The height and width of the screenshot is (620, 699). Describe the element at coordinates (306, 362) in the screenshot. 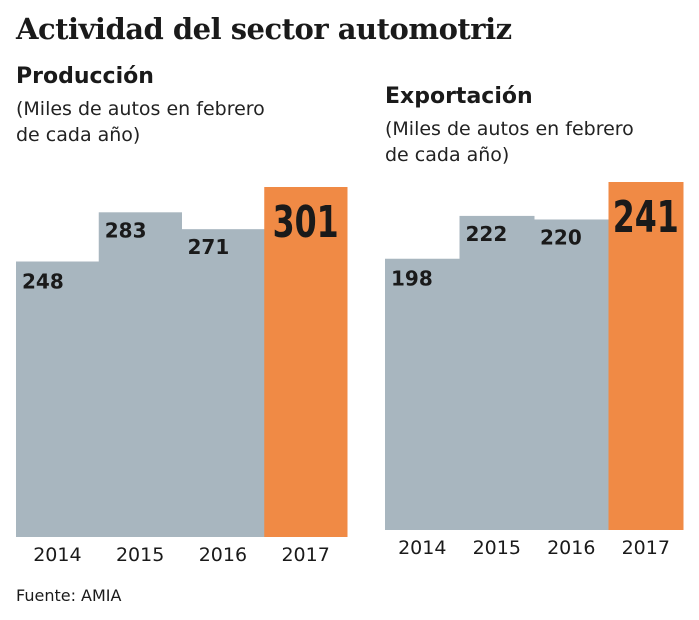

I see `production-bar-2017` at that location.